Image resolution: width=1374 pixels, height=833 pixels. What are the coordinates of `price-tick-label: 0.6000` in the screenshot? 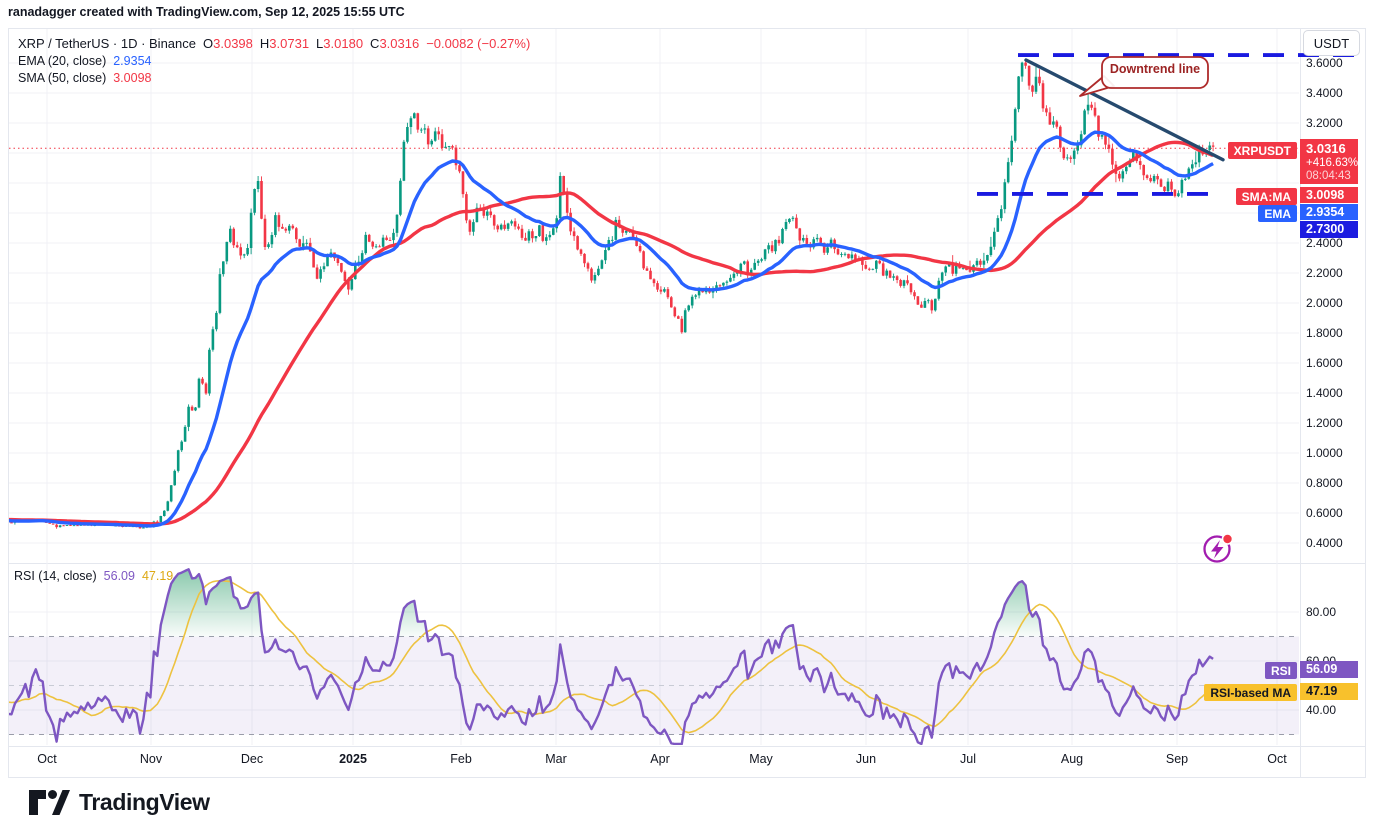 It's located at (1324, 513).